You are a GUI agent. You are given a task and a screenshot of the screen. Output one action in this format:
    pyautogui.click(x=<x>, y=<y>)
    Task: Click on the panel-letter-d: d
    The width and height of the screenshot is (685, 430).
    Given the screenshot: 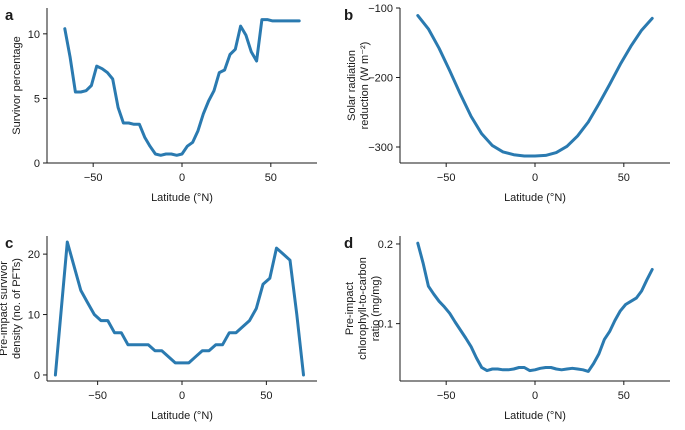 What is the action you would take?
    pyautogui.click(x=348, y=243)
    